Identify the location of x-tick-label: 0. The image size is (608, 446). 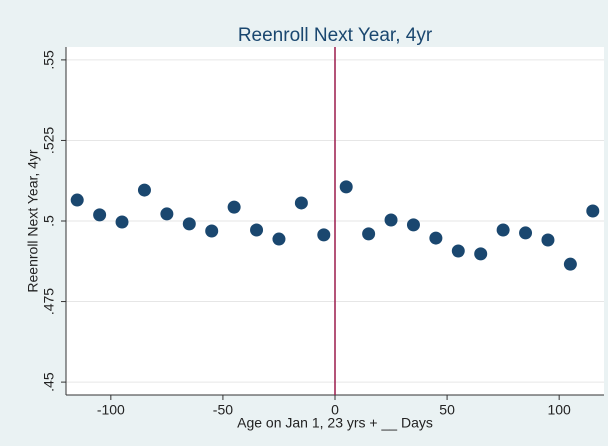
(335, 410).